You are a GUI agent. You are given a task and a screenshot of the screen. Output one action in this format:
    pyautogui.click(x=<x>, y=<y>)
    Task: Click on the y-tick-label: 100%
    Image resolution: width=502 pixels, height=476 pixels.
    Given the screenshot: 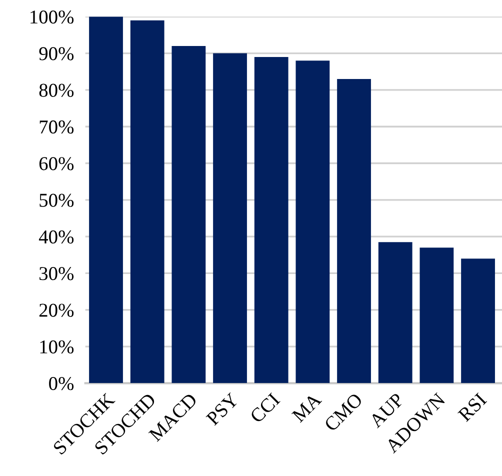 What is the action you would take?
    pyautogui.click(x=52, y=17)
    